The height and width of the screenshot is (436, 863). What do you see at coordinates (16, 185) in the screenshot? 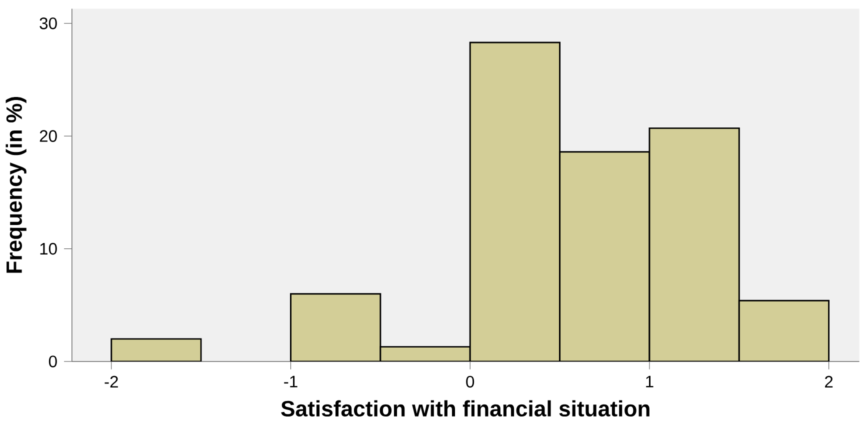
I see `y-axis-title: Frequency (in %)` at bounding box center [16, 185].